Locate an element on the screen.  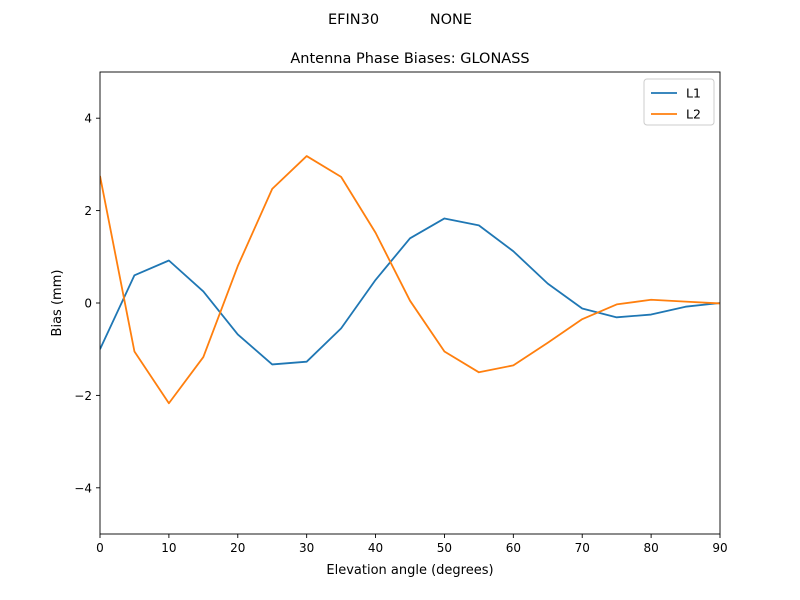
chart-suptitle: EFIN30 NONE is located at coordinates (400, 20).